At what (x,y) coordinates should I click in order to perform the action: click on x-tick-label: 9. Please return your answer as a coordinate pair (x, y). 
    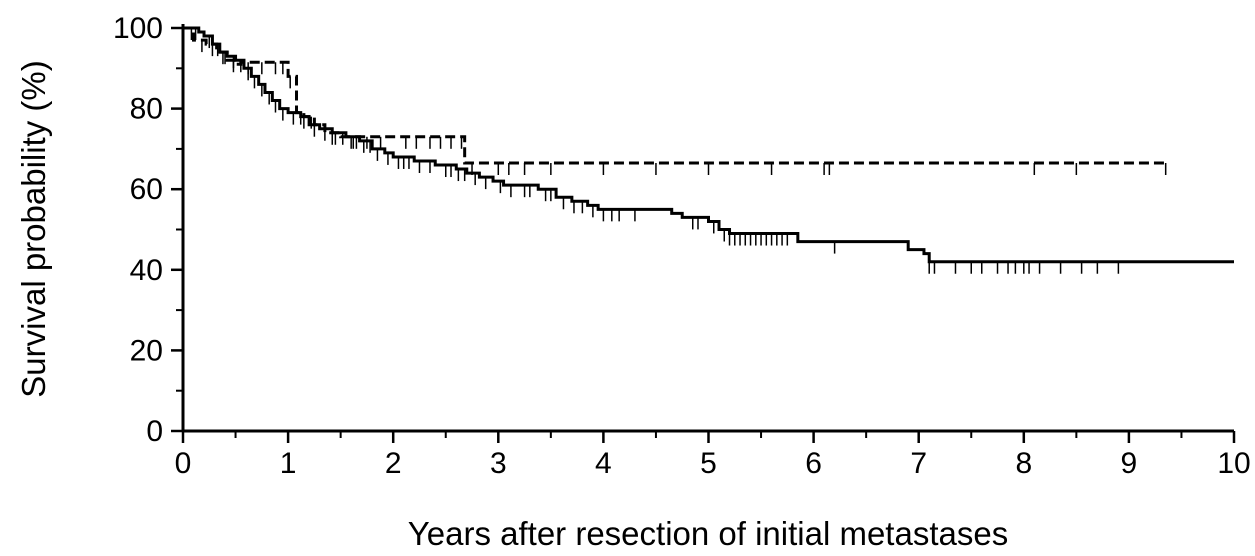
    Looking at the image, I should click on (1129, 463).